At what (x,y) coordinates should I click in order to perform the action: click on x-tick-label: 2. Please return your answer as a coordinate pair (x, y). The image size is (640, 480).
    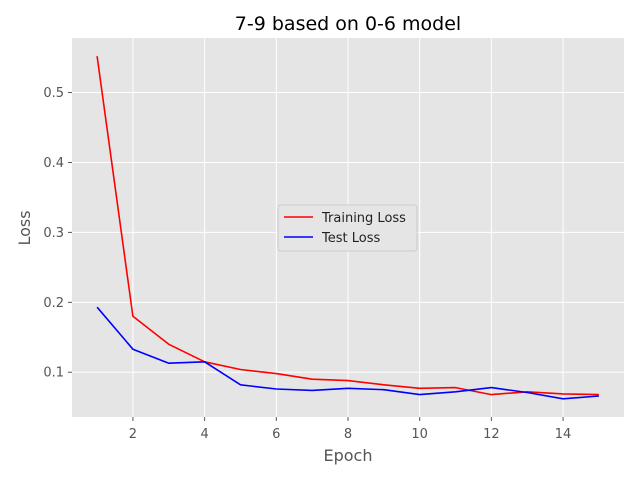
    Looking at the image, I should click on (133, 434).